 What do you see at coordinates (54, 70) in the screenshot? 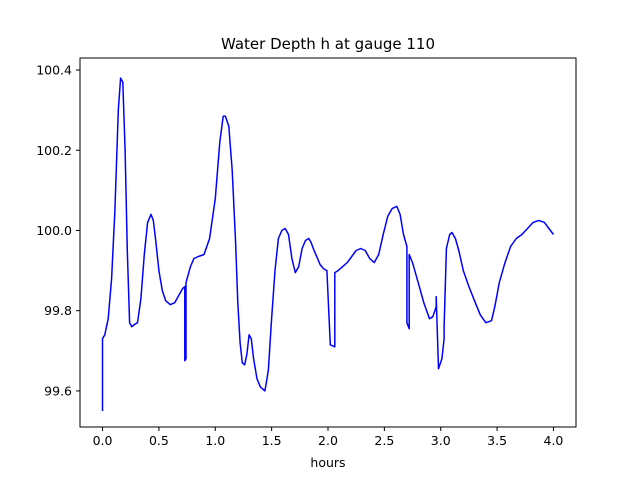
I see `y-tick-label: 100.4` at bounding box center [54, 70].